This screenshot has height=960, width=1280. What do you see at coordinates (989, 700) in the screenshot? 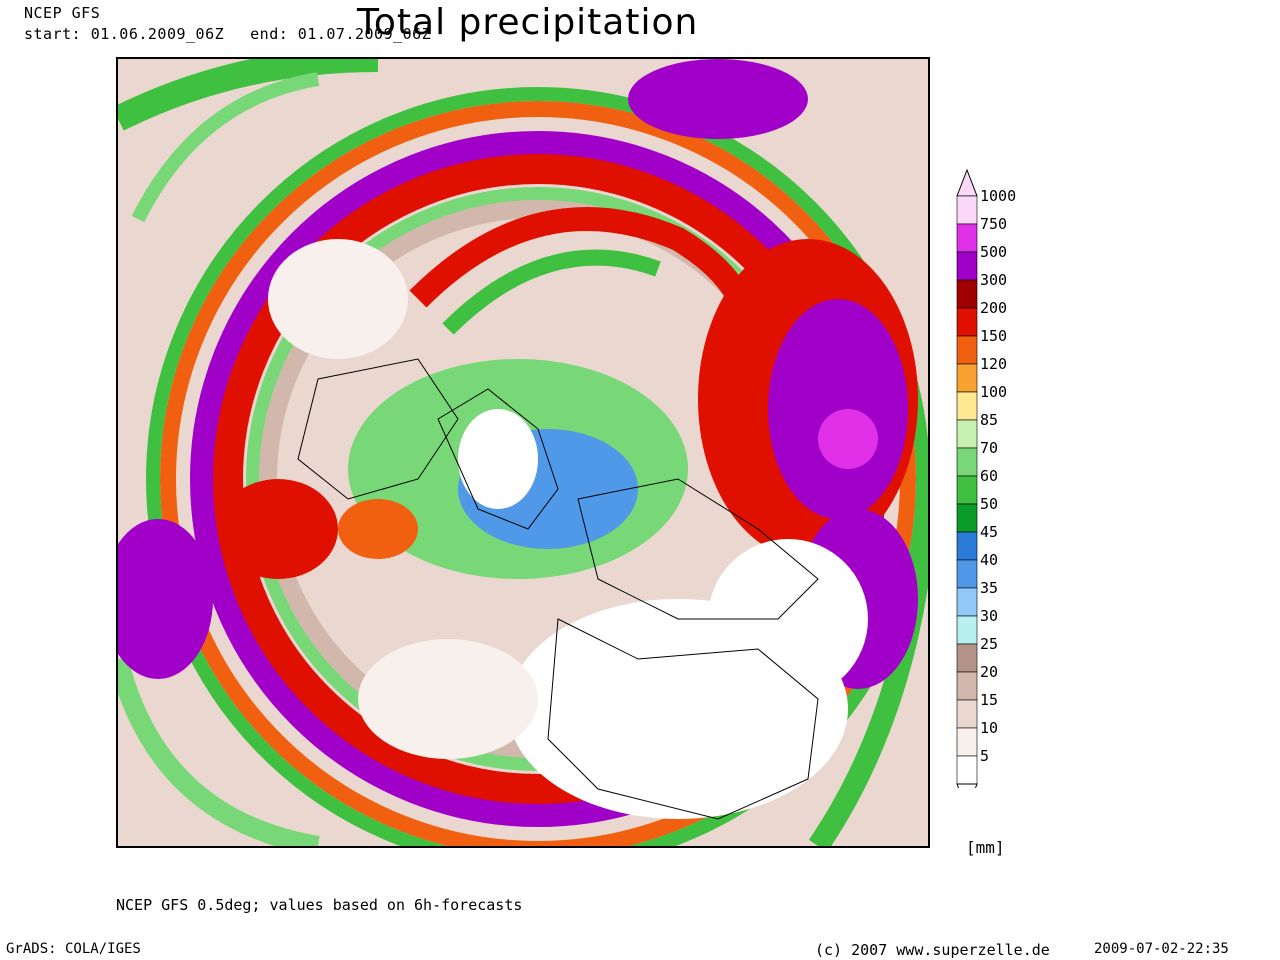
I see `colorbar-tick-label: 15` at bounding box center [989, 700].